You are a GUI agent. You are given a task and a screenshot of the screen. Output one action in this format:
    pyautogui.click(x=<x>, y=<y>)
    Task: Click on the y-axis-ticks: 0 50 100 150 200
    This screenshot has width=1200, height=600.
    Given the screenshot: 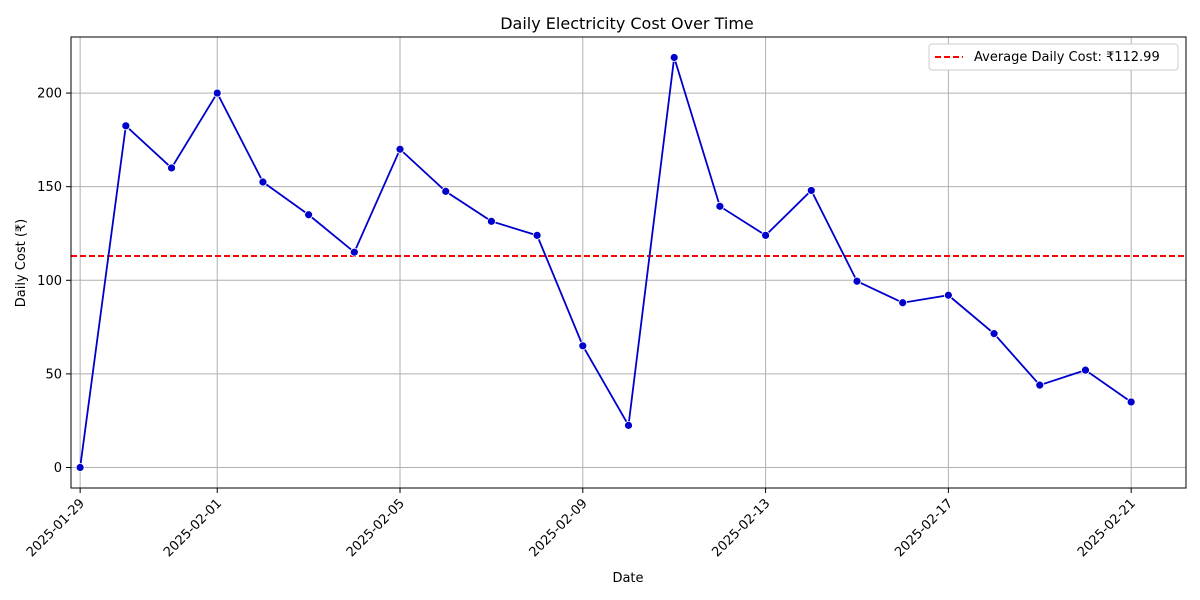 What is the action you would take?
    pyautogui.click(x=54, y=281)
    